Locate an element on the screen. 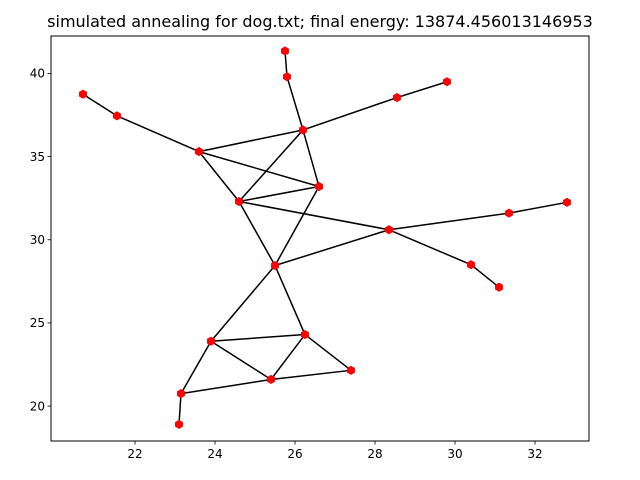  y-tick-label: 30 is located at coordinates (37, 240).